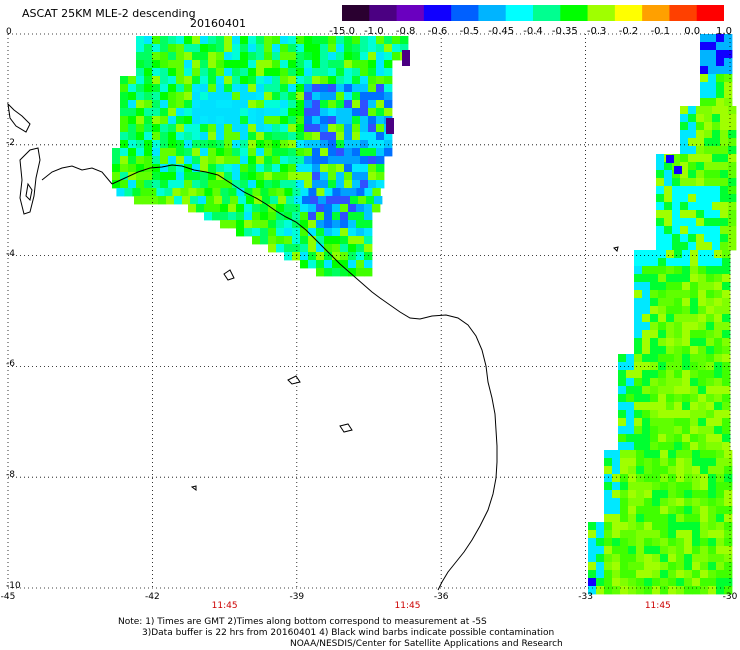 The height and width of the screenshot is (650, 740). Describe the element at coordinates (294, 380) in the screenshot. I see `island-b` at that location.